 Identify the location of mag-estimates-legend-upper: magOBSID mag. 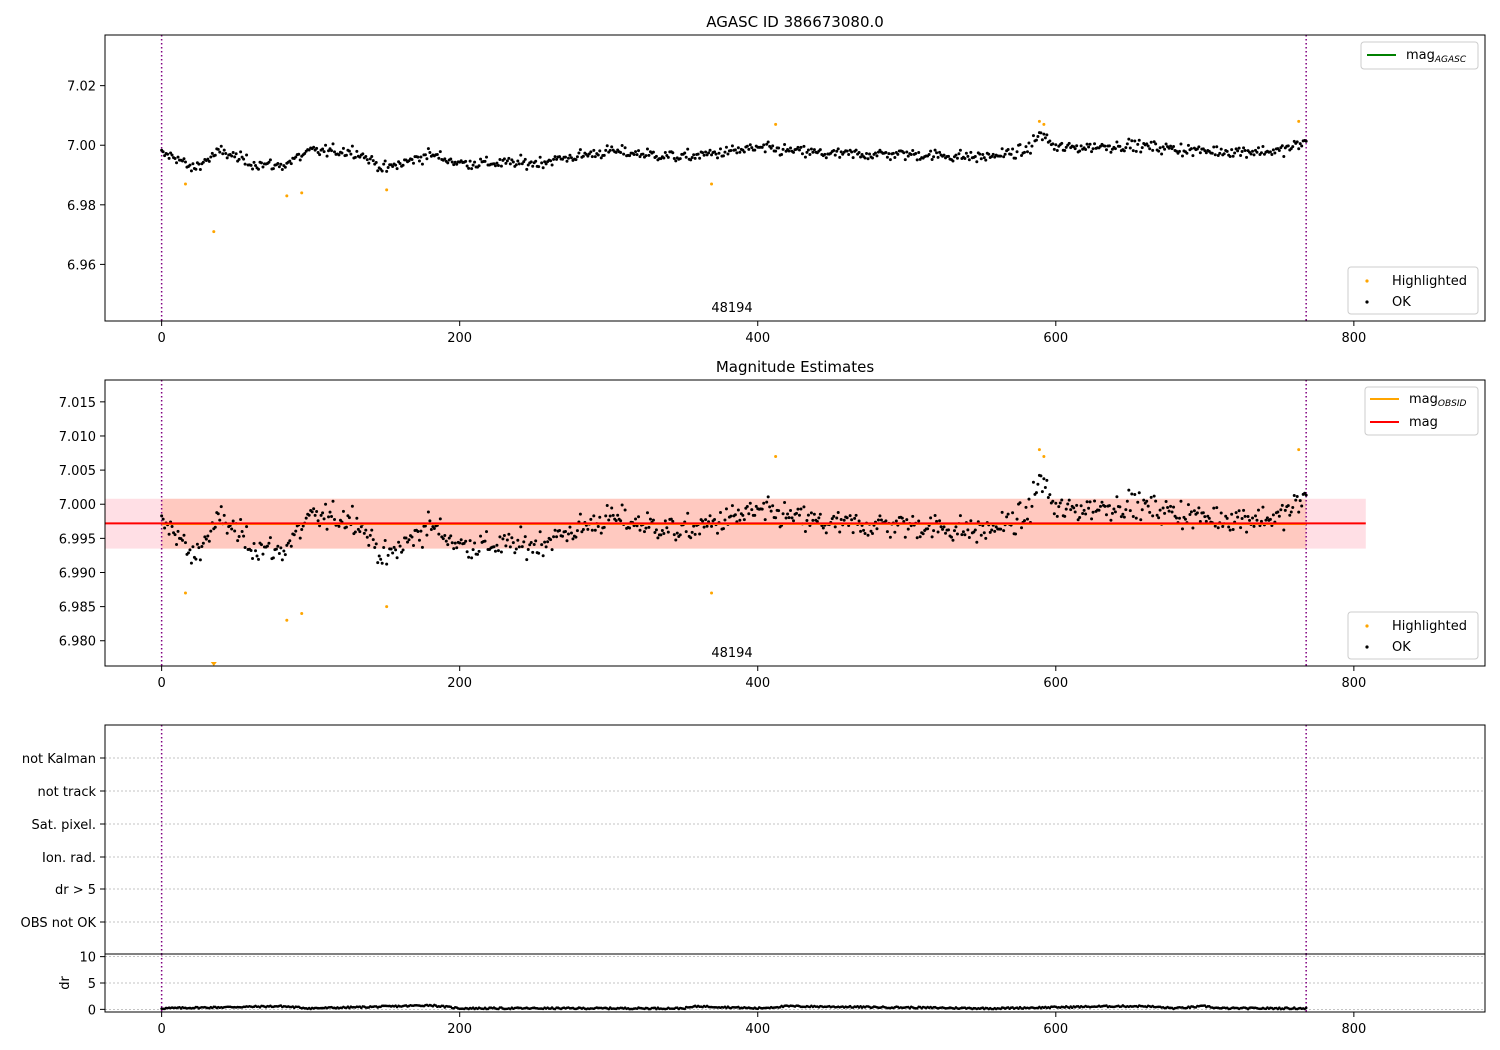
(1421, 411).